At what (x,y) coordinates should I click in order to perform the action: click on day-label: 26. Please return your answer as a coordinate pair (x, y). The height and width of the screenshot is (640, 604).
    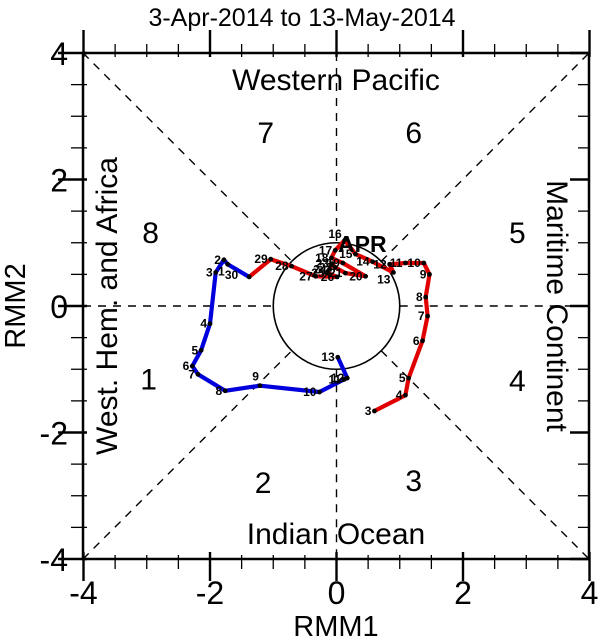
    Looking at the image, I should click on (328, 277).